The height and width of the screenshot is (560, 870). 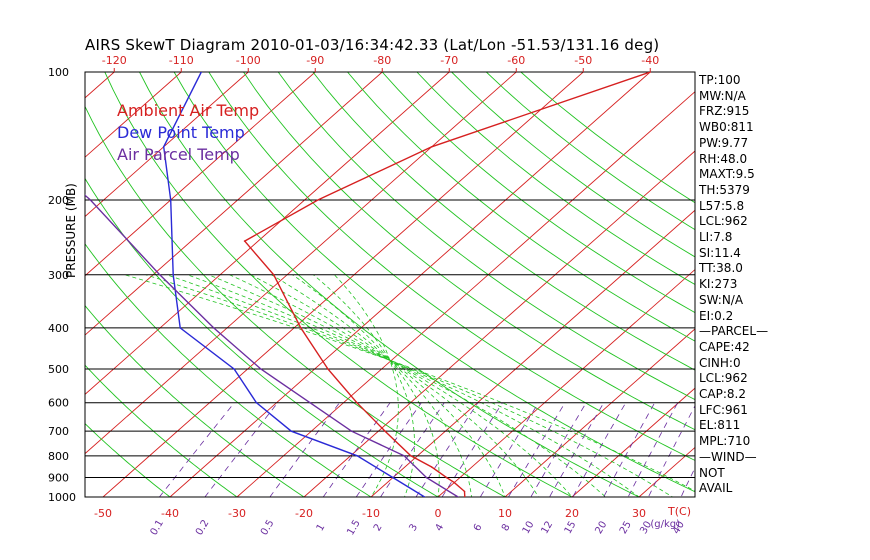 What do you see at coordinates (724, 142) in the screenshot?
I see `index-line: PW:9.77` at bounding box center [724, 142].